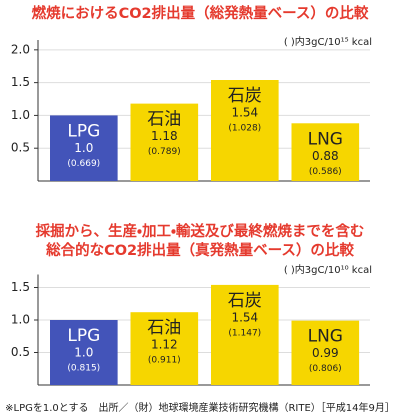 The height and width of the screenshot is (420, 401). I want to click on sub-value-label: (0.911), so click(164, 361).